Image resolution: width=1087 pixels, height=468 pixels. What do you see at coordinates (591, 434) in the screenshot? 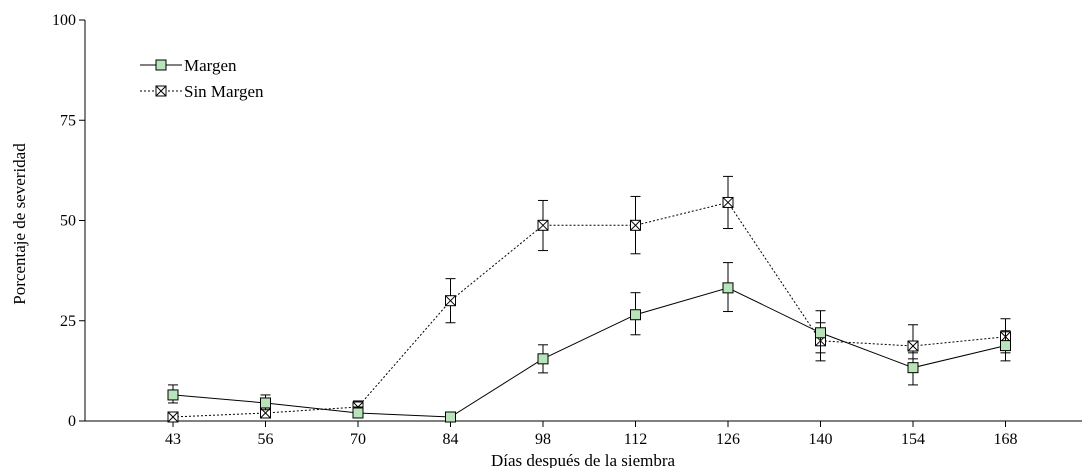
I see `x-ticks: 43 56 70 84 98 112 126 140 154 168` at bounding box center [591, 434].